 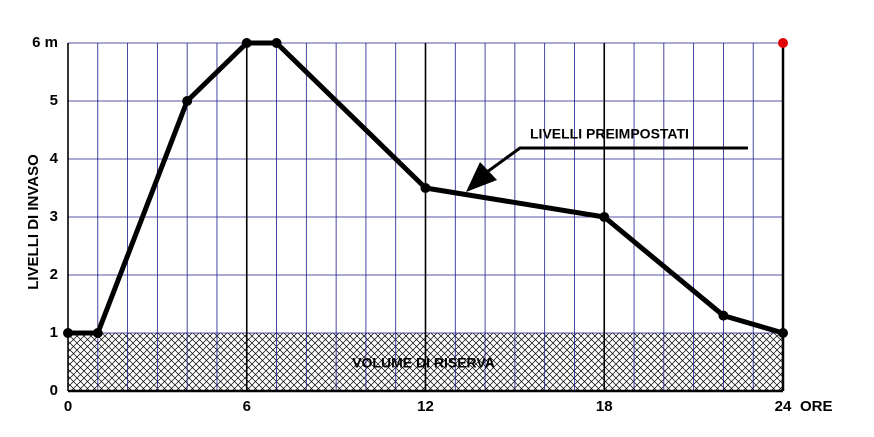 What do you see at coordinates (816, 406) in the screenshot?
I see `x-axis-label: ORE` at bounding box center [816, 406].